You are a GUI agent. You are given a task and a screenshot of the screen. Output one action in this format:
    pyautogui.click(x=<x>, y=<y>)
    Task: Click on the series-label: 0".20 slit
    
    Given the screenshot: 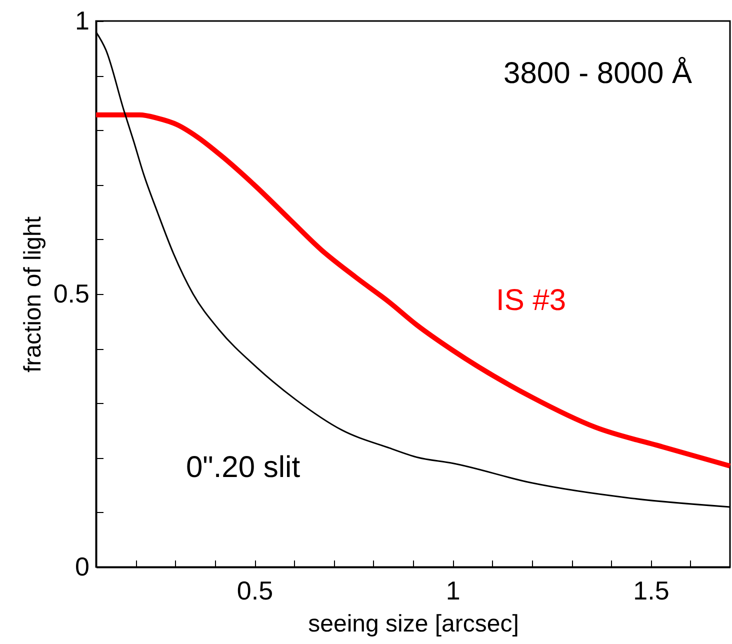 What is the action you would take?
    pyautogui.click(x=243, y=467)
    